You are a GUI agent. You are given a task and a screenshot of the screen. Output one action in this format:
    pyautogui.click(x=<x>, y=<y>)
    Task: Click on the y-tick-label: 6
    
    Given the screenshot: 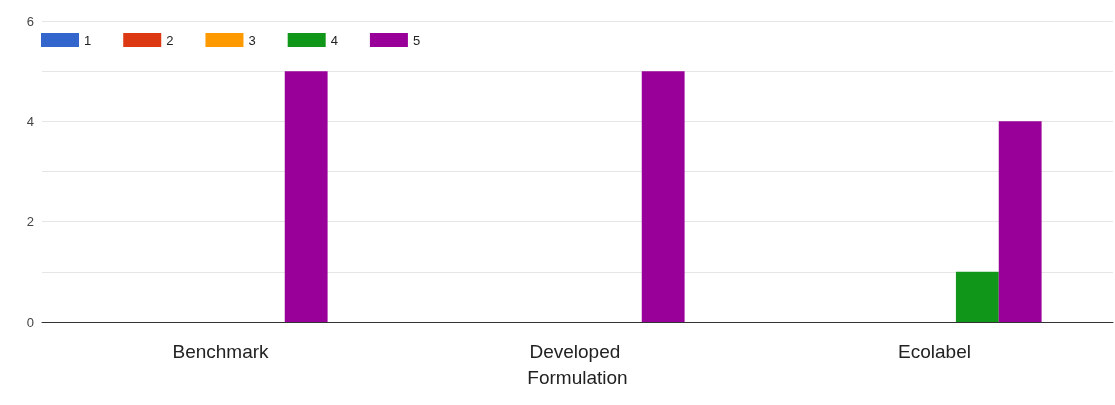 What is the action you would take?
    pyautogui.click(x=30, y=21)
    